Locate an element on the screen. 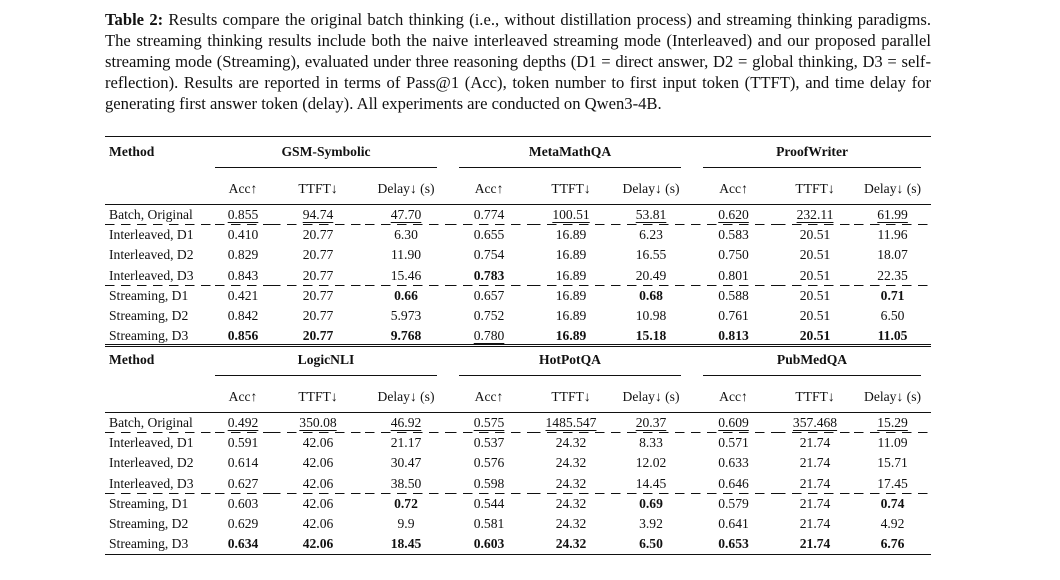  cell-value: 14.45 is located at coordinates (651, 483).